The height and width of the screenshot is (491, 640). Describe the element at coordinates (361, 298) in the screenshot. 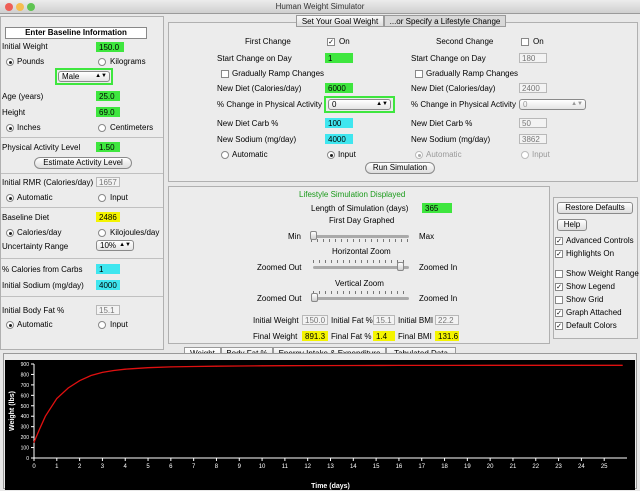

I see `vzoom-slider` at that location.